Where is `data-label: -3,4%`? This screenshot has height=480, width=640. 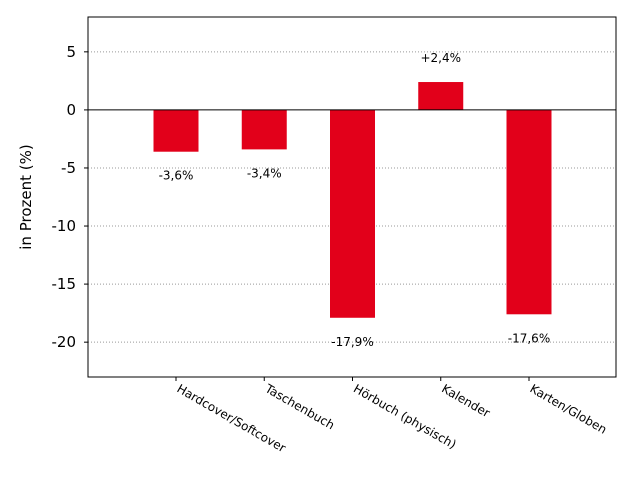
data-label: -3,4% is located at coordinates (264, 173).